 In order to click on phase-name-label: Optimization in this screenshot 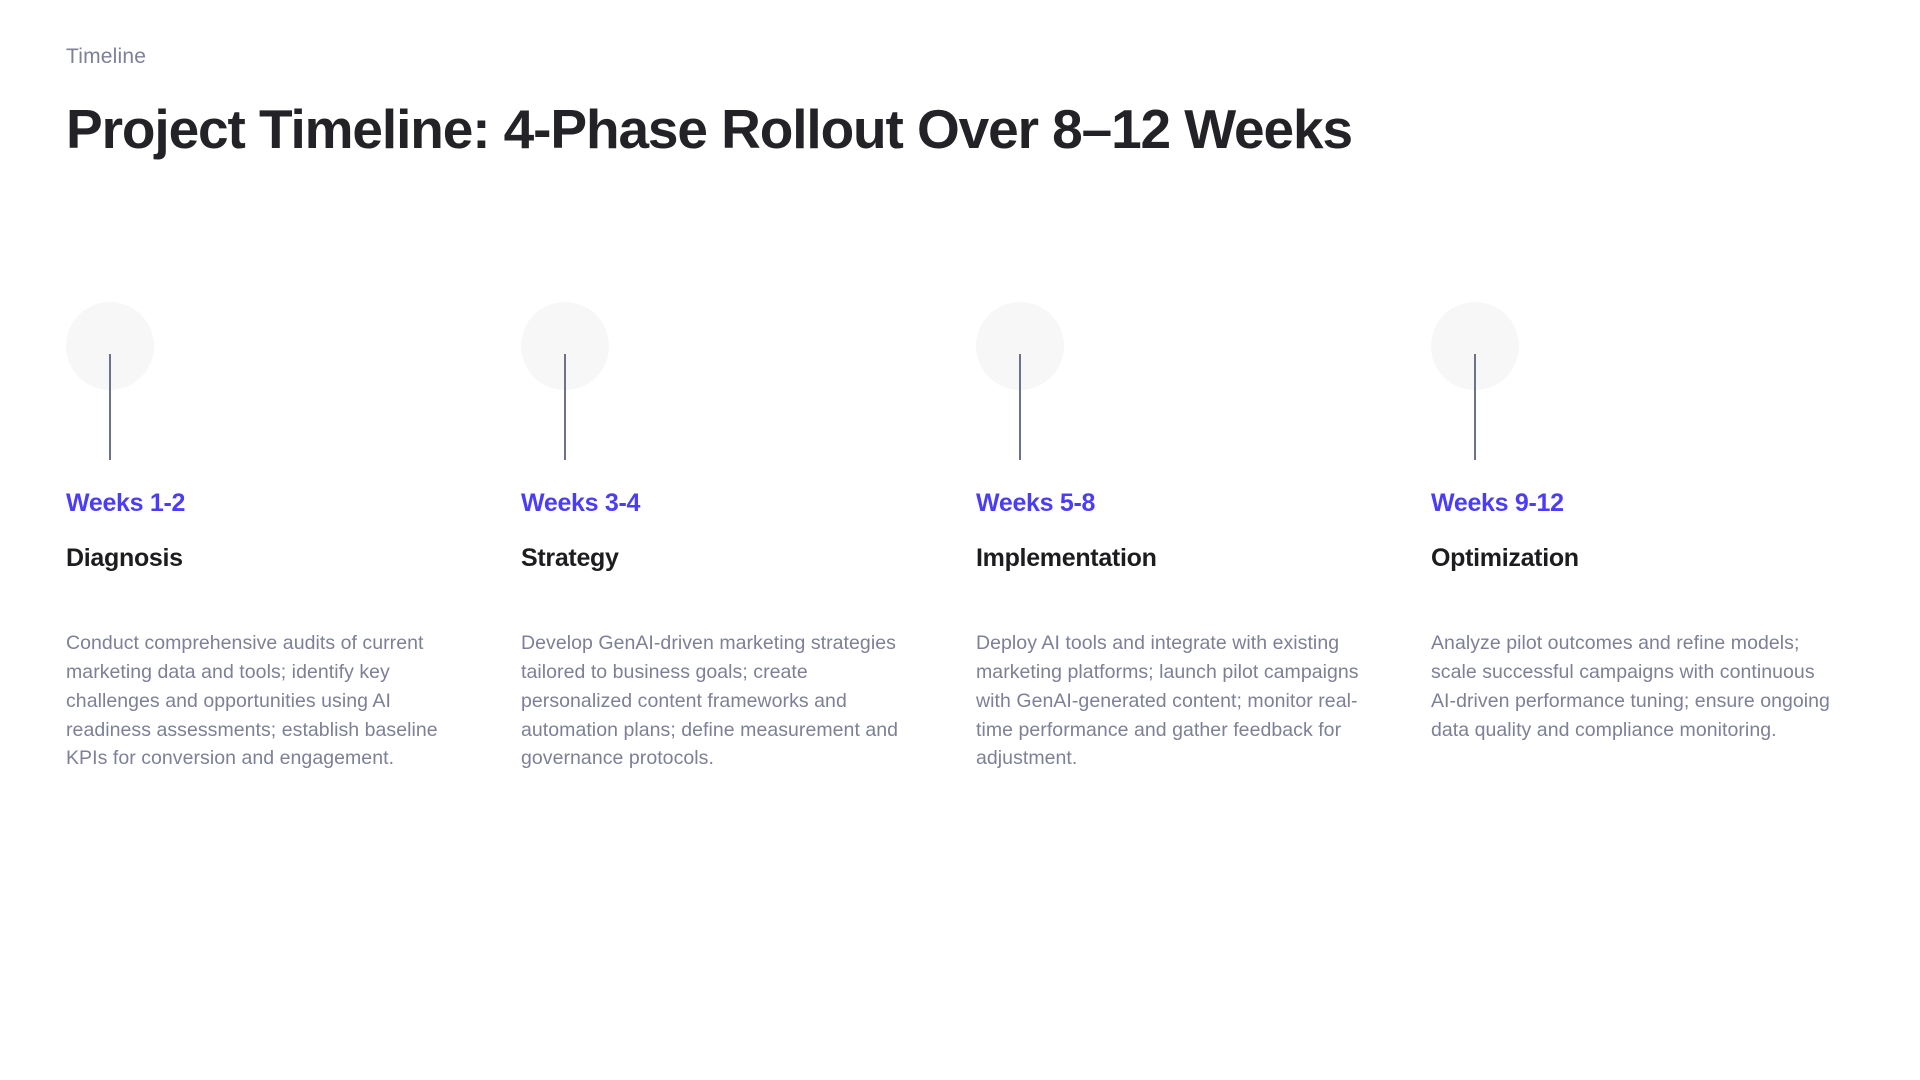, I will do `click(1505, 558)`.